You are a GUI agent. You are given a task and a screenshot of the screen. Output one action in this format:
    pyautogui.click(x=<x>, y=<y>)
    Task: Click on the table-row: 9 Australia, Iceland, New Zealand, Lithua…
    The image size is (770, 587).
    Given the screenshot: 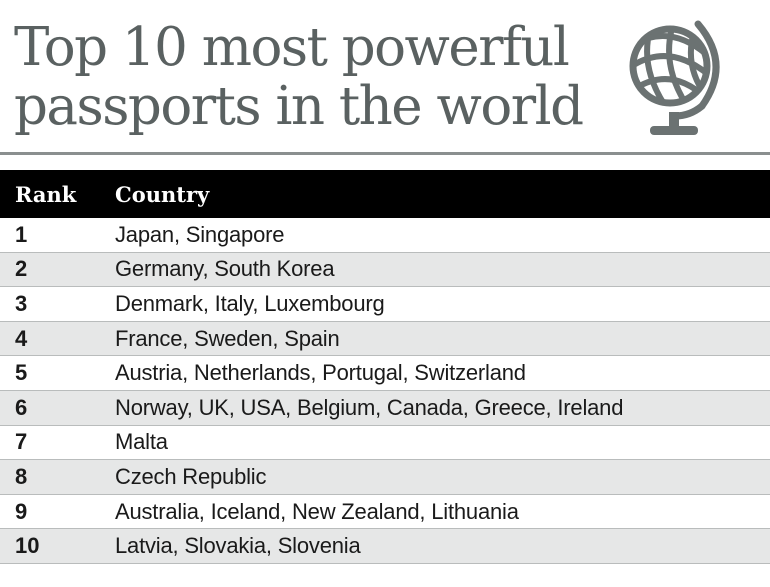 What is the action you would take?
    pyautogui.click(x=385, y=512)
    